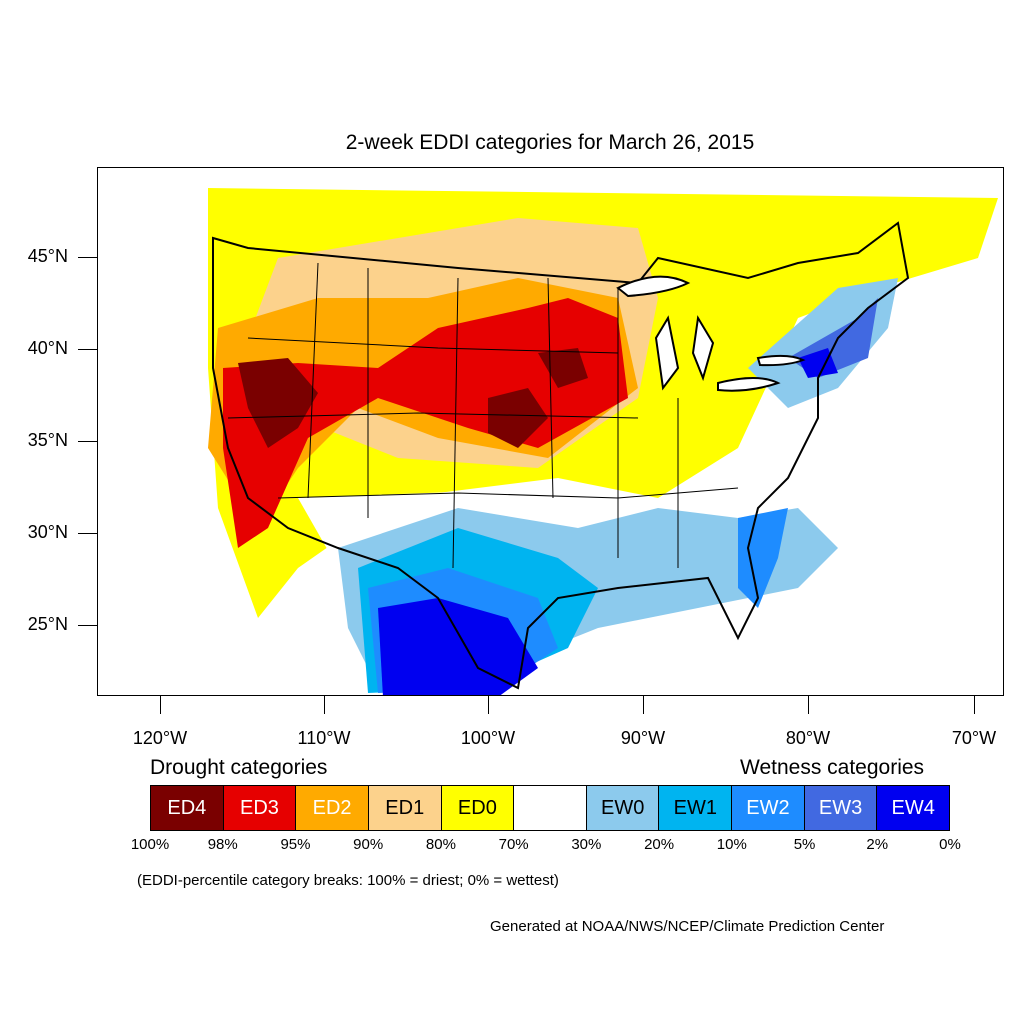 The height and width of the screenshot is (1024, 1024). I want to click on lon-label-110w: 110°W, so click(324, 738).